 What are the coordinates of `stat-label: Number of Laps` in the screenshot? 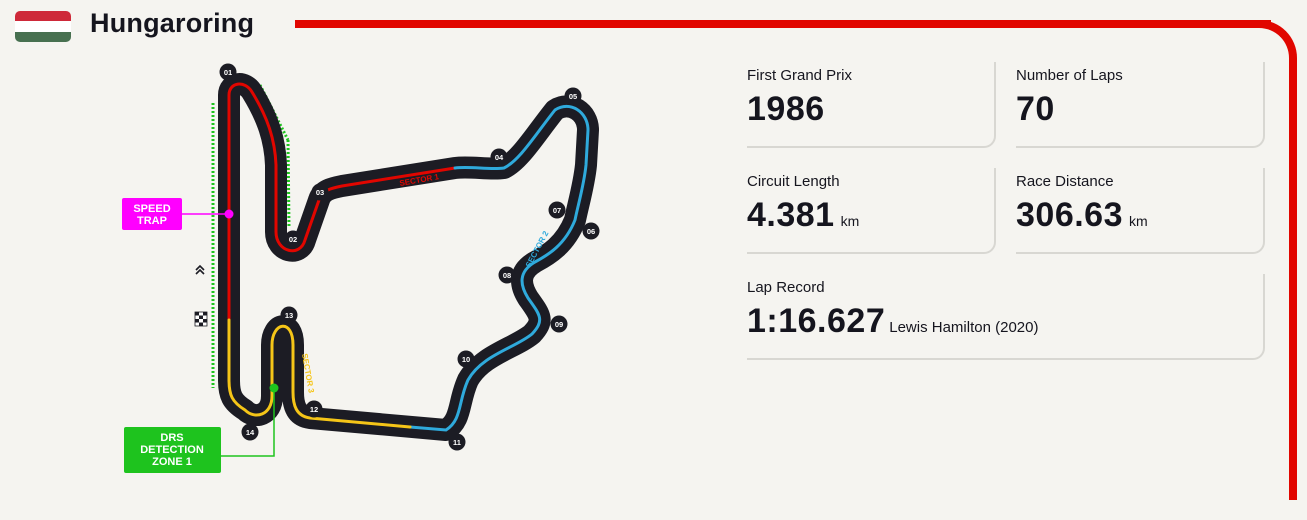 It's located at (1069, 75).